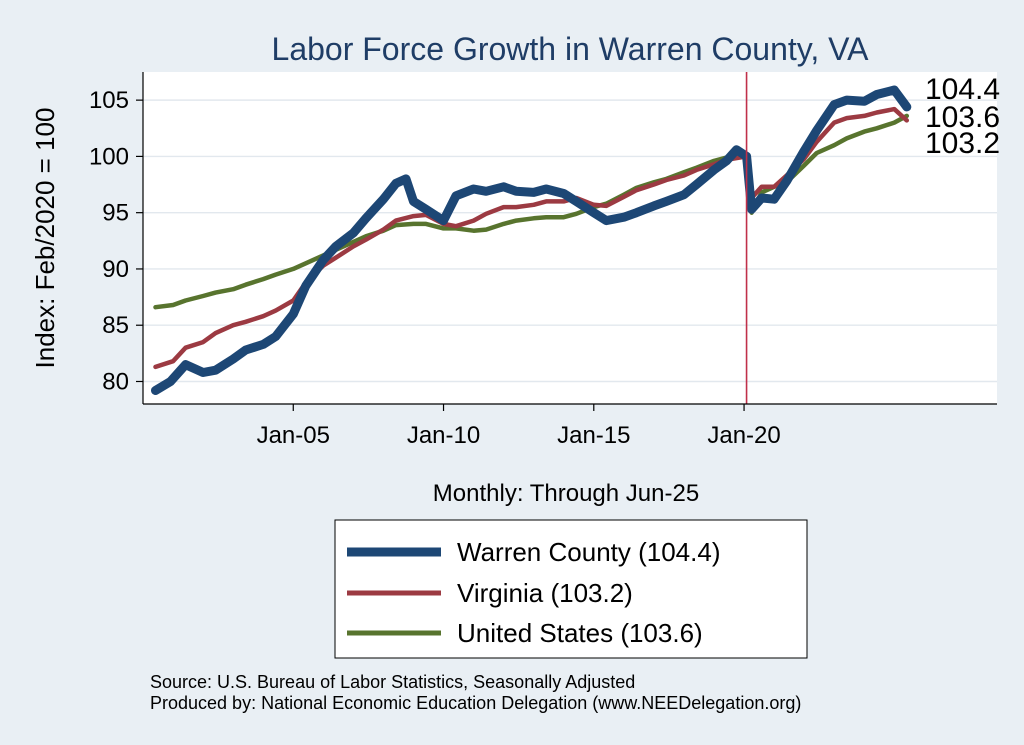 Image resolution: width=1024 pixels, height=745 pixels. Describe the element at coordinates (109, 156) in the screenshot. I see `y-tick-label-100: 100` at that location.